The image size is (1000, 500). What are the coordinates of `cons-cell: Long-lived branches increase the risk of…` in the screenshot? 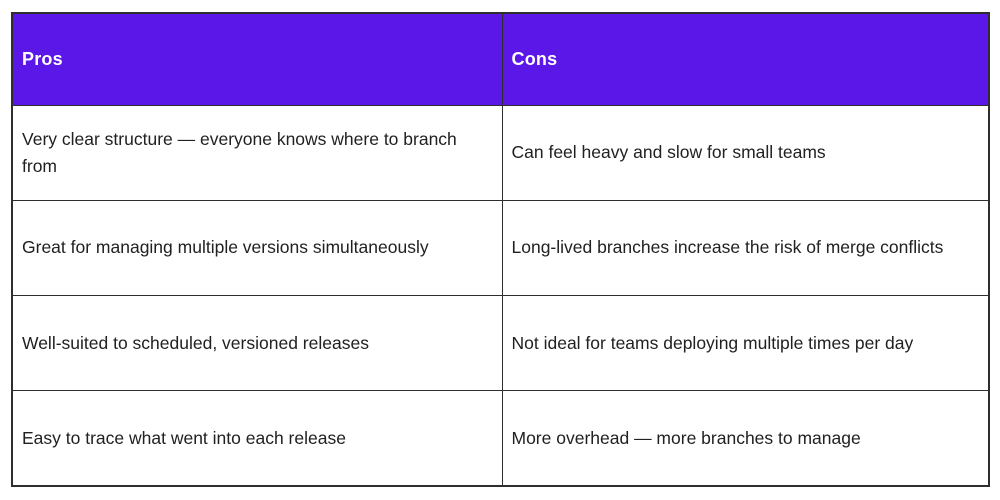 It's located at (745, 248).